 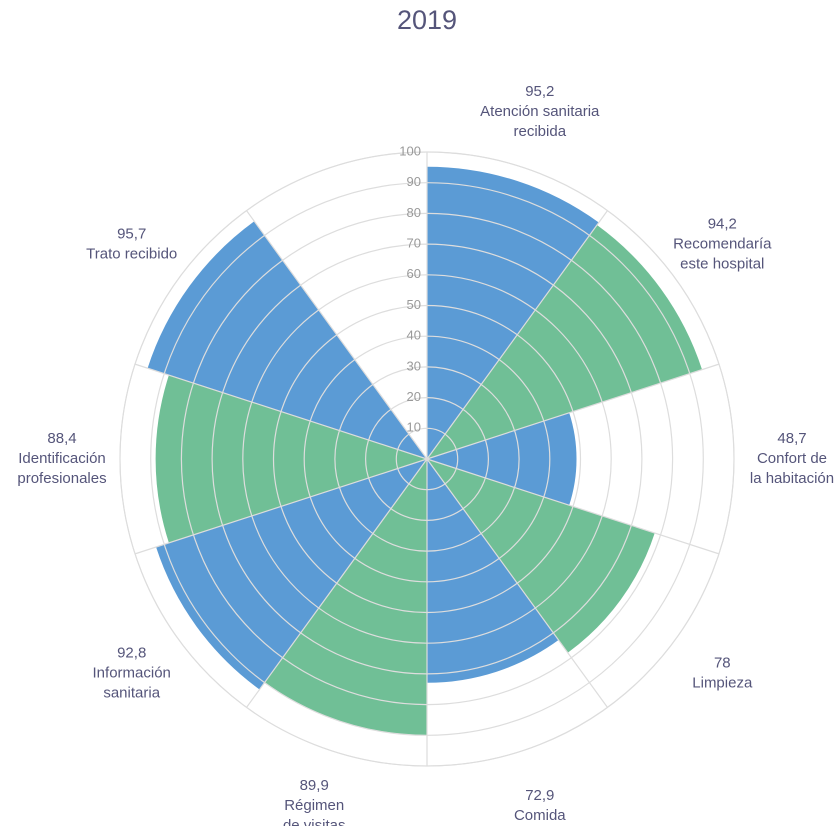 I want to click on category-label: sanitaria, so click(x=131, y=693).